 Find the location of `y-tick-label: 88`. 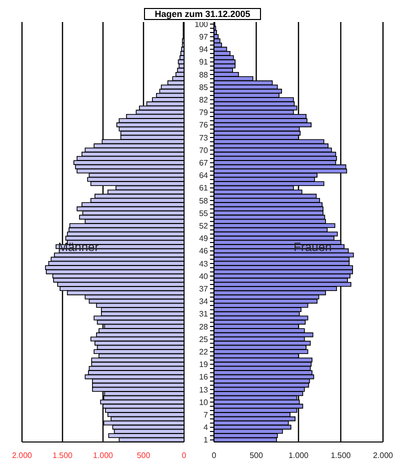

y-tick-label: 88 is located at coordinates (204, 75).